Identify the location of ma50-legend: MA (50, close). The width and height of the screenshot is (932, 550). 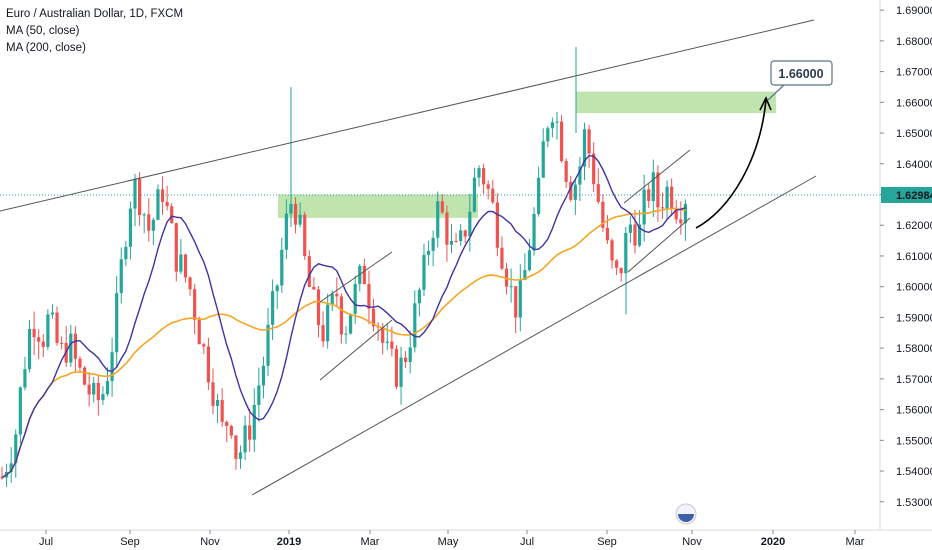
(43, 31).